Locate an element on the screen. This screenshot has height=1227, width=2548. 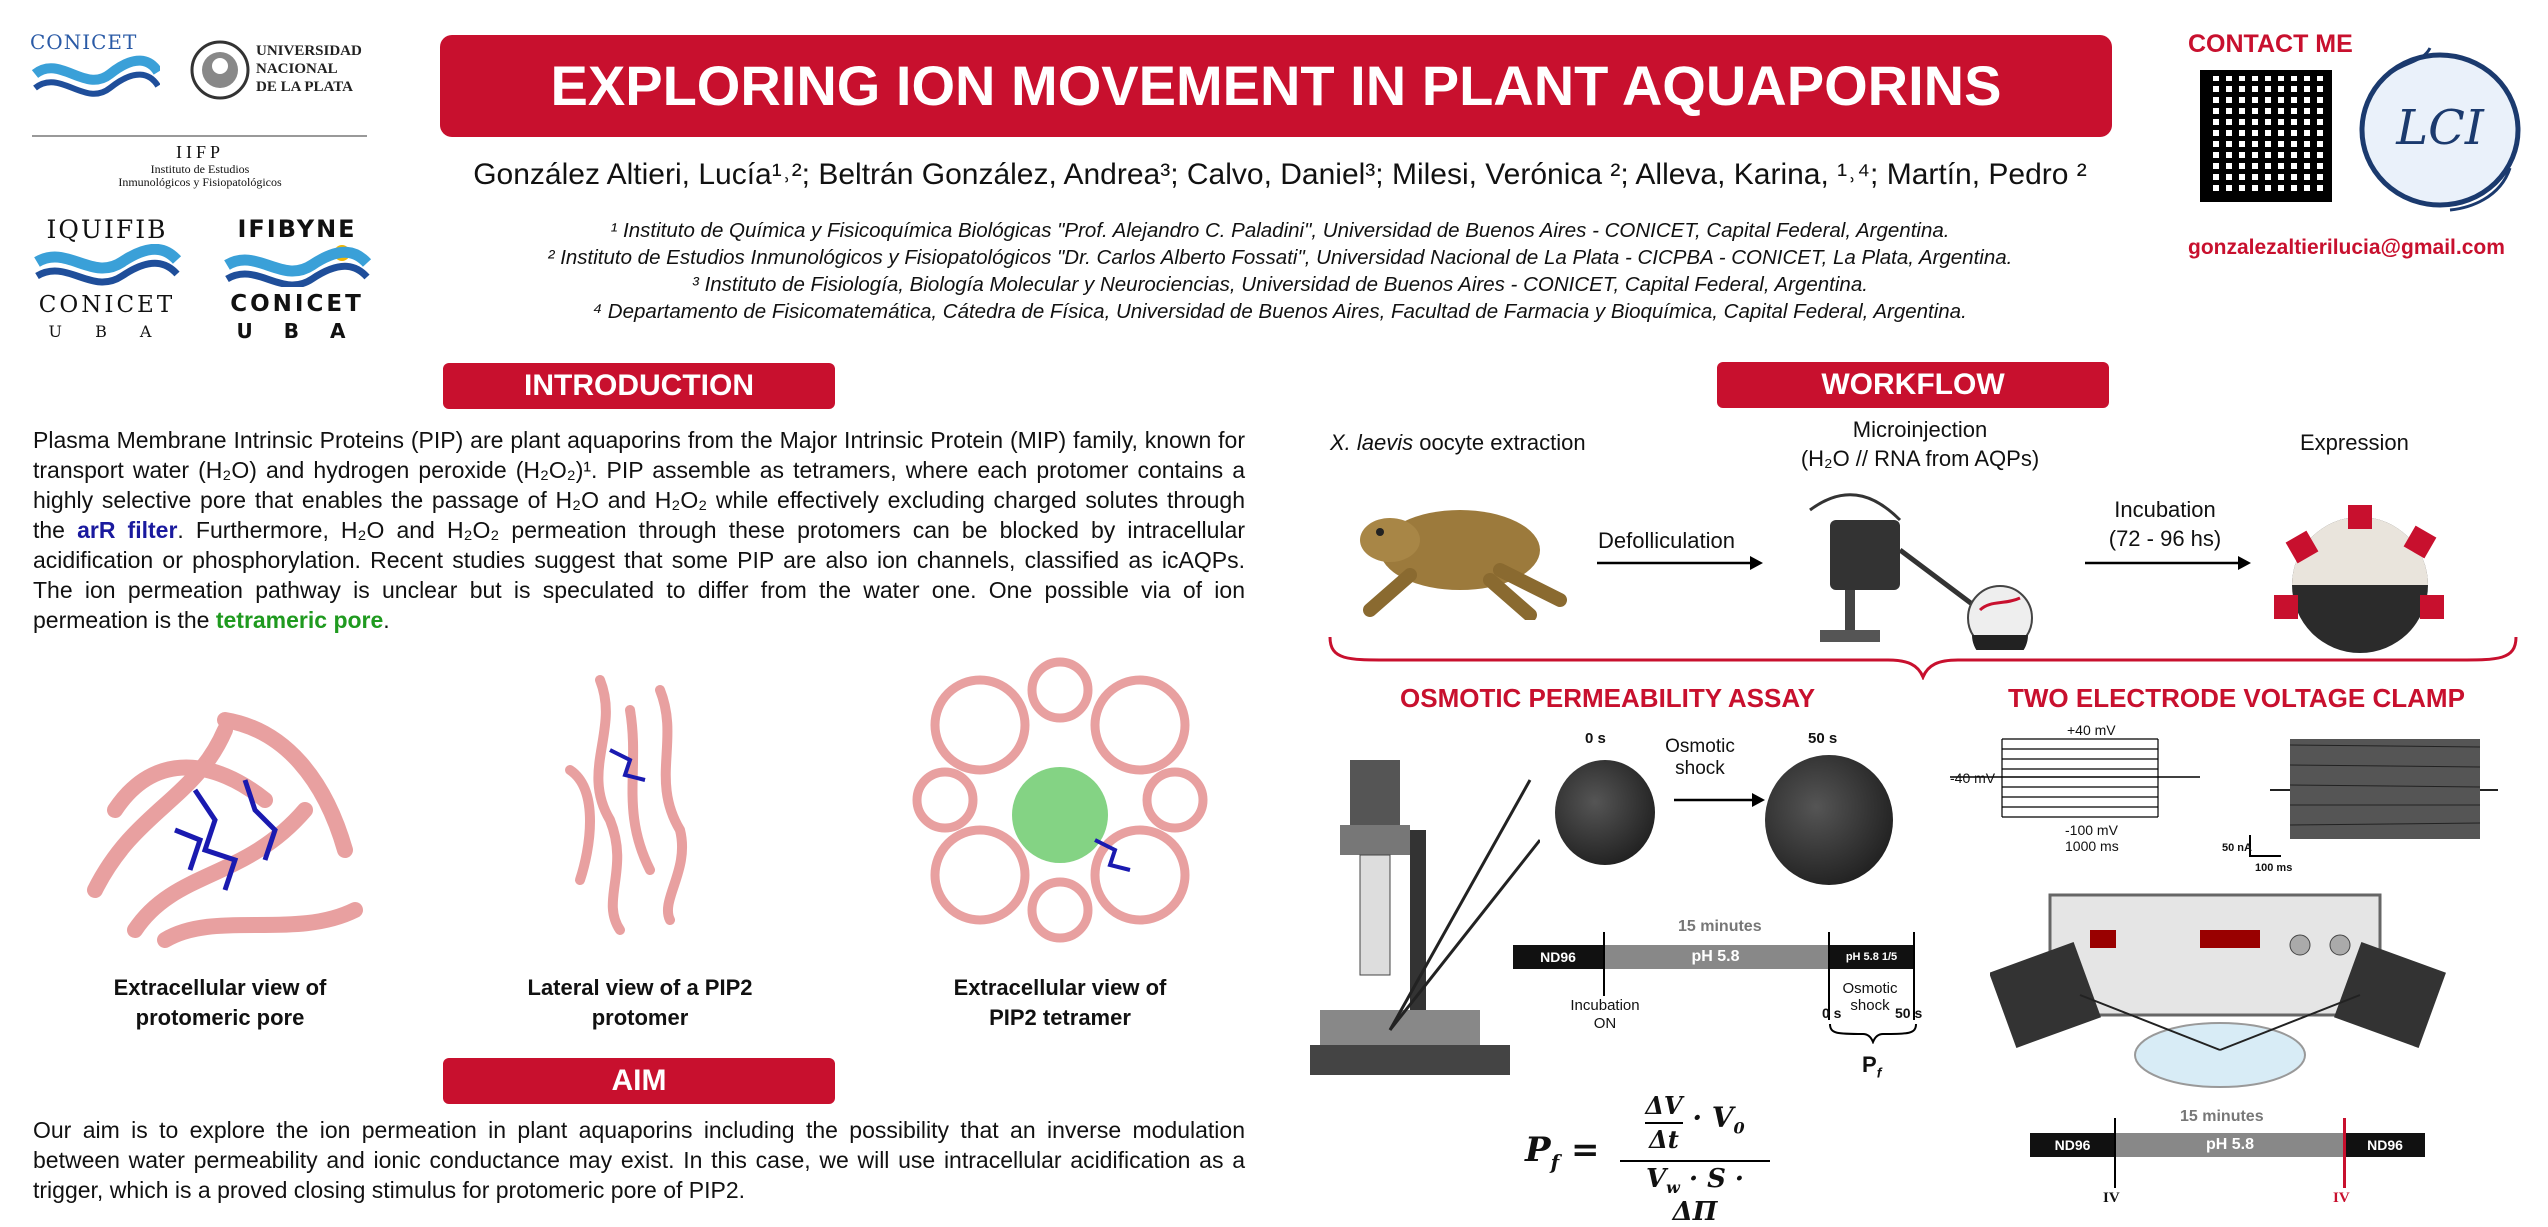
oocyte-50s is located at coordinates (1829, 820).